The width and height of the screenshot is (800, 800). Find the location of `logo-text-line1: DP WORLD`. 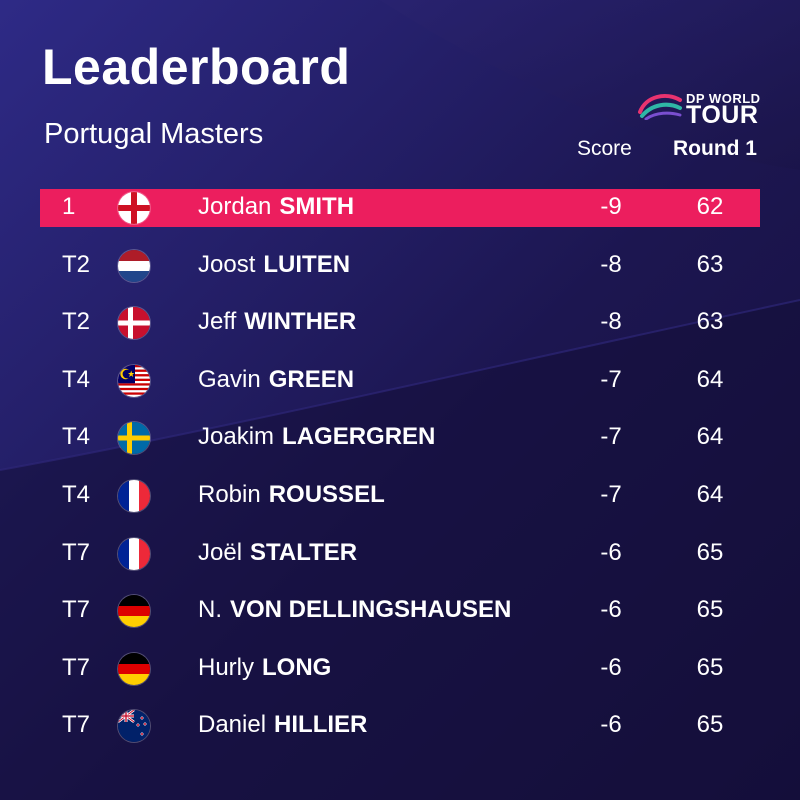

logo-text-line1: DP WORLD is located at coordinates (723, 98).